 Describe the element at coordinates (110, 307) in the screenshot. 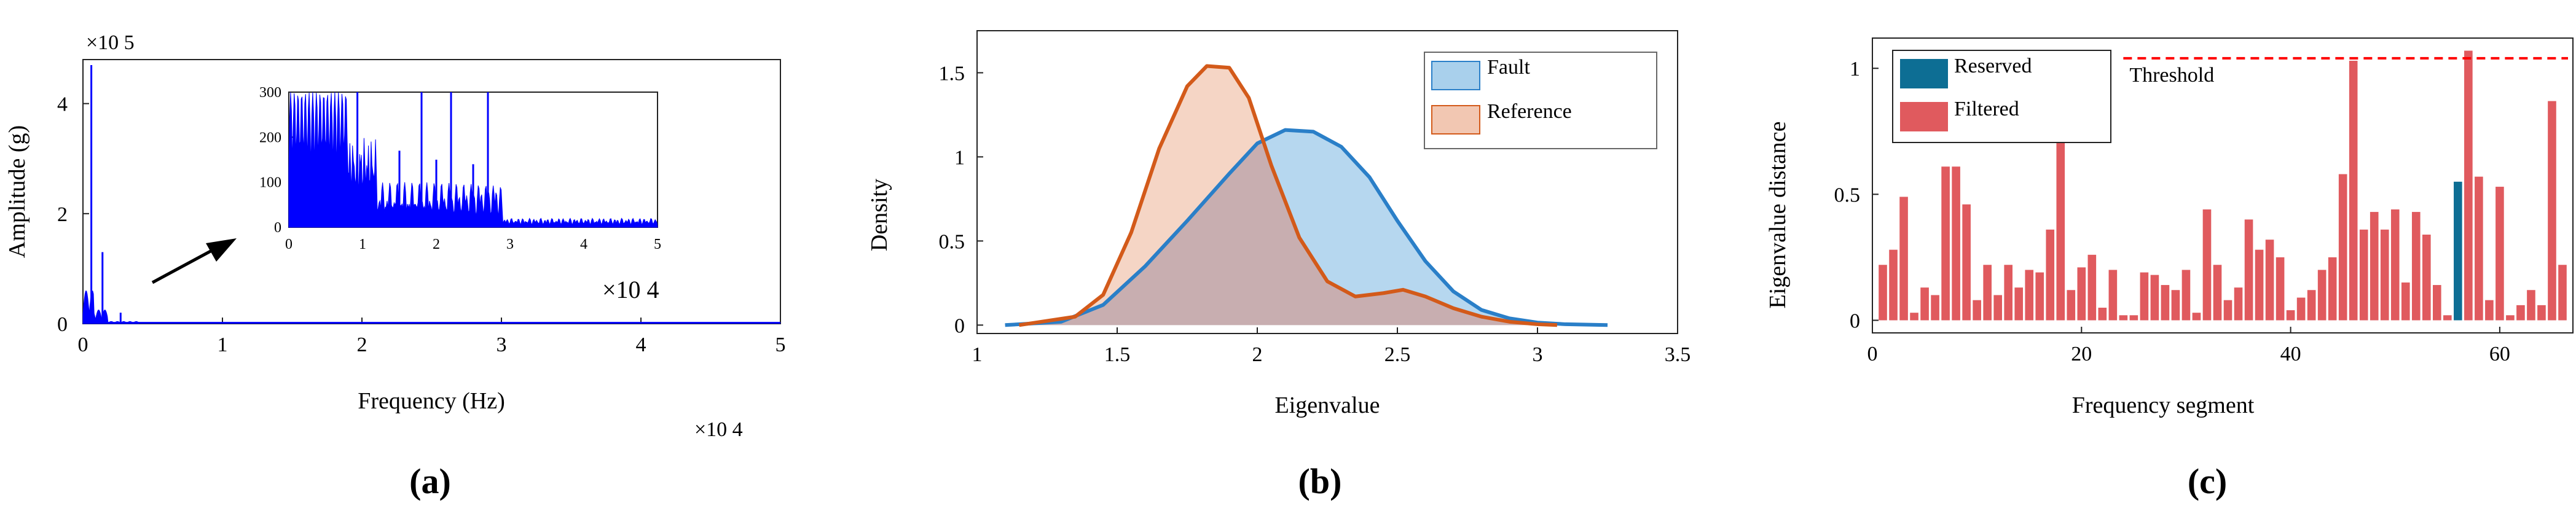

I see `spectrum-dense-region` at that location.